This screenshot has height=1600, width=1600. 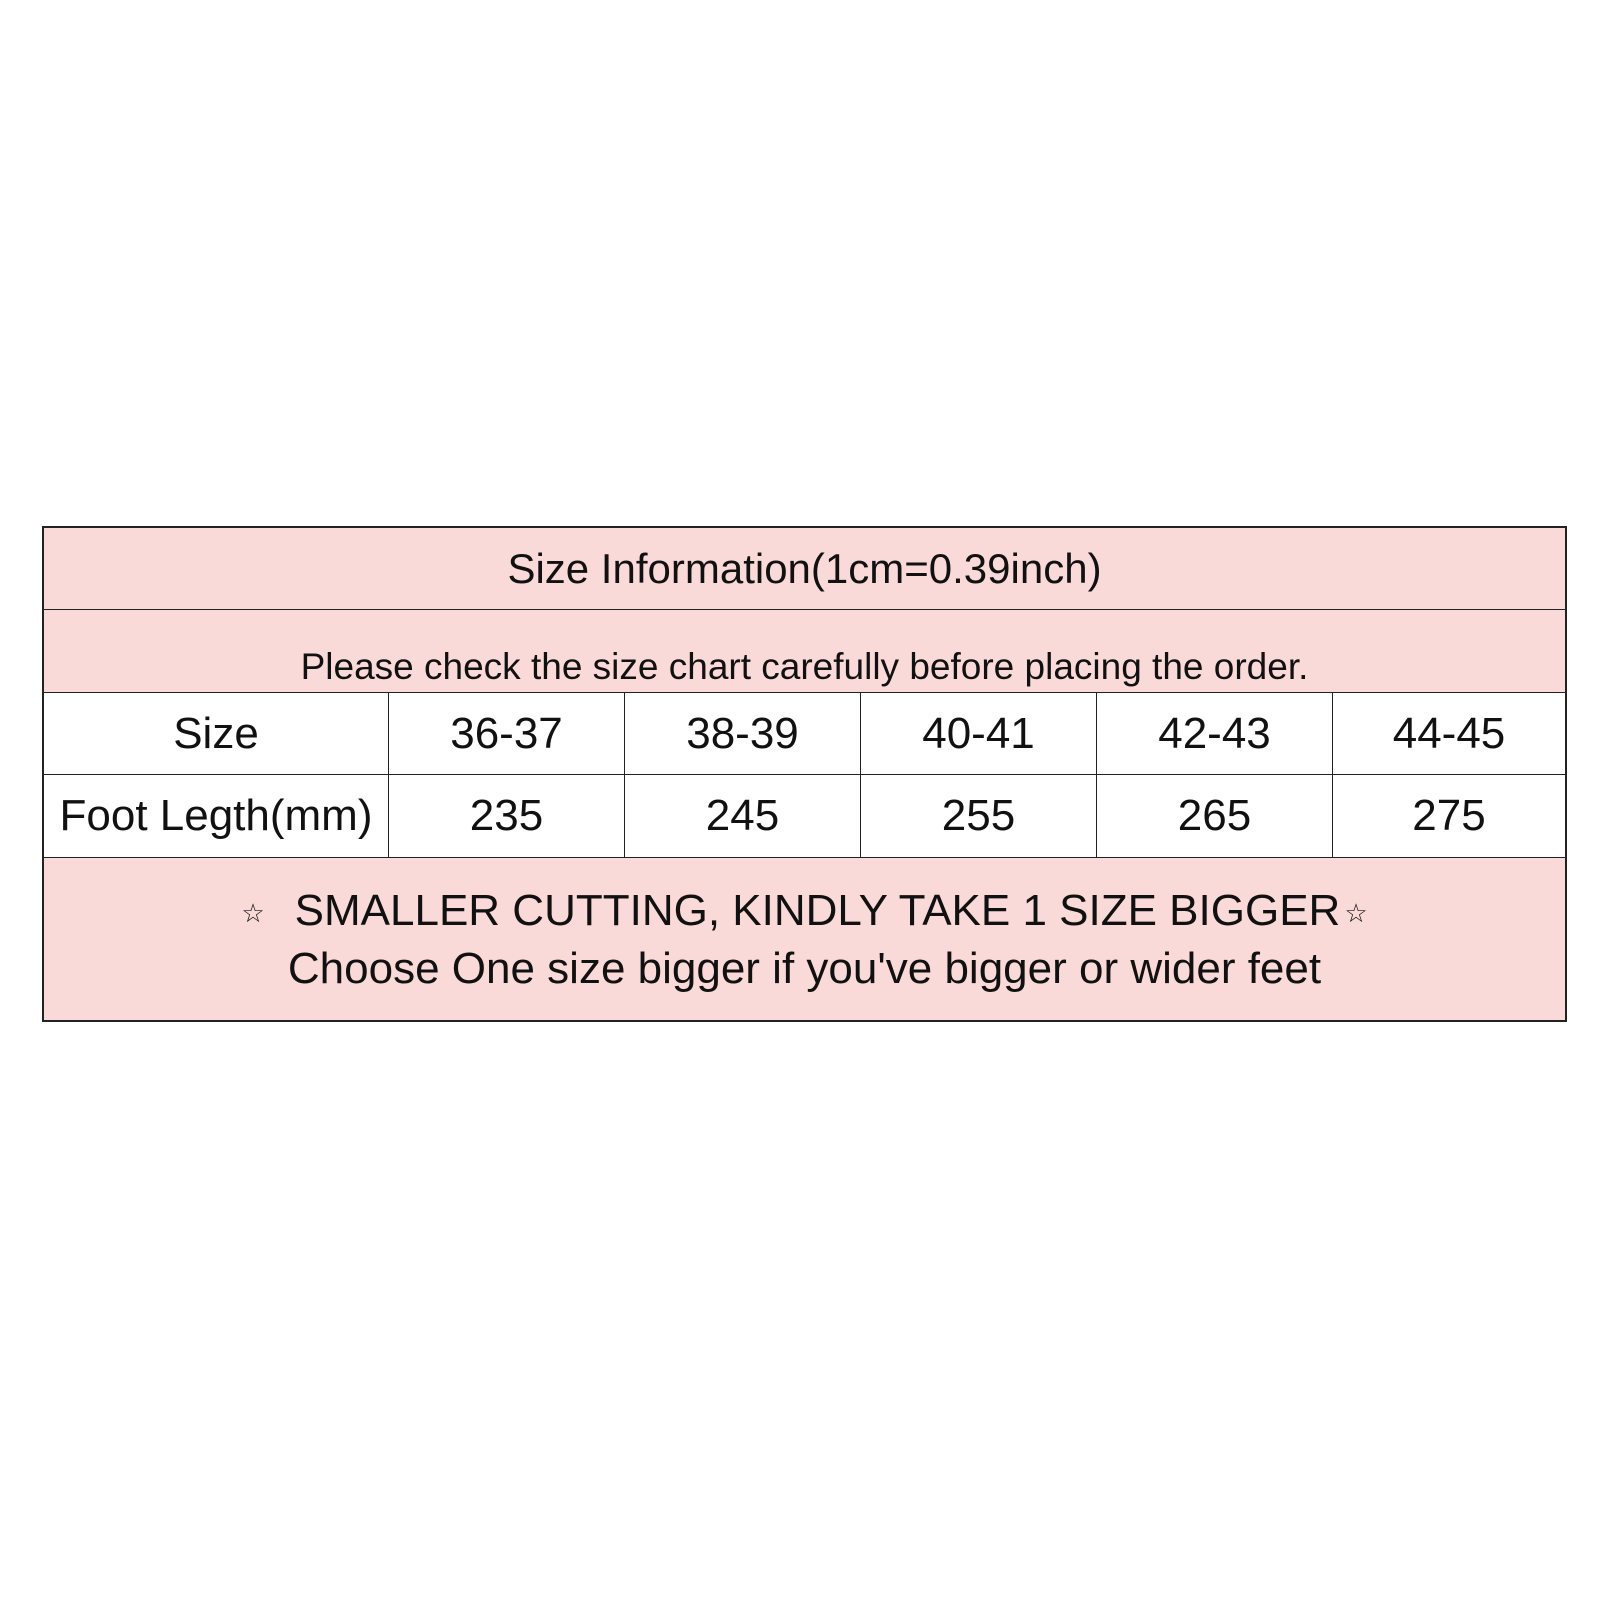 What do you see at coordinates (1215, 816) in the screenshot?
I see `length-cell: 265` at bounding box center [1215, 816].